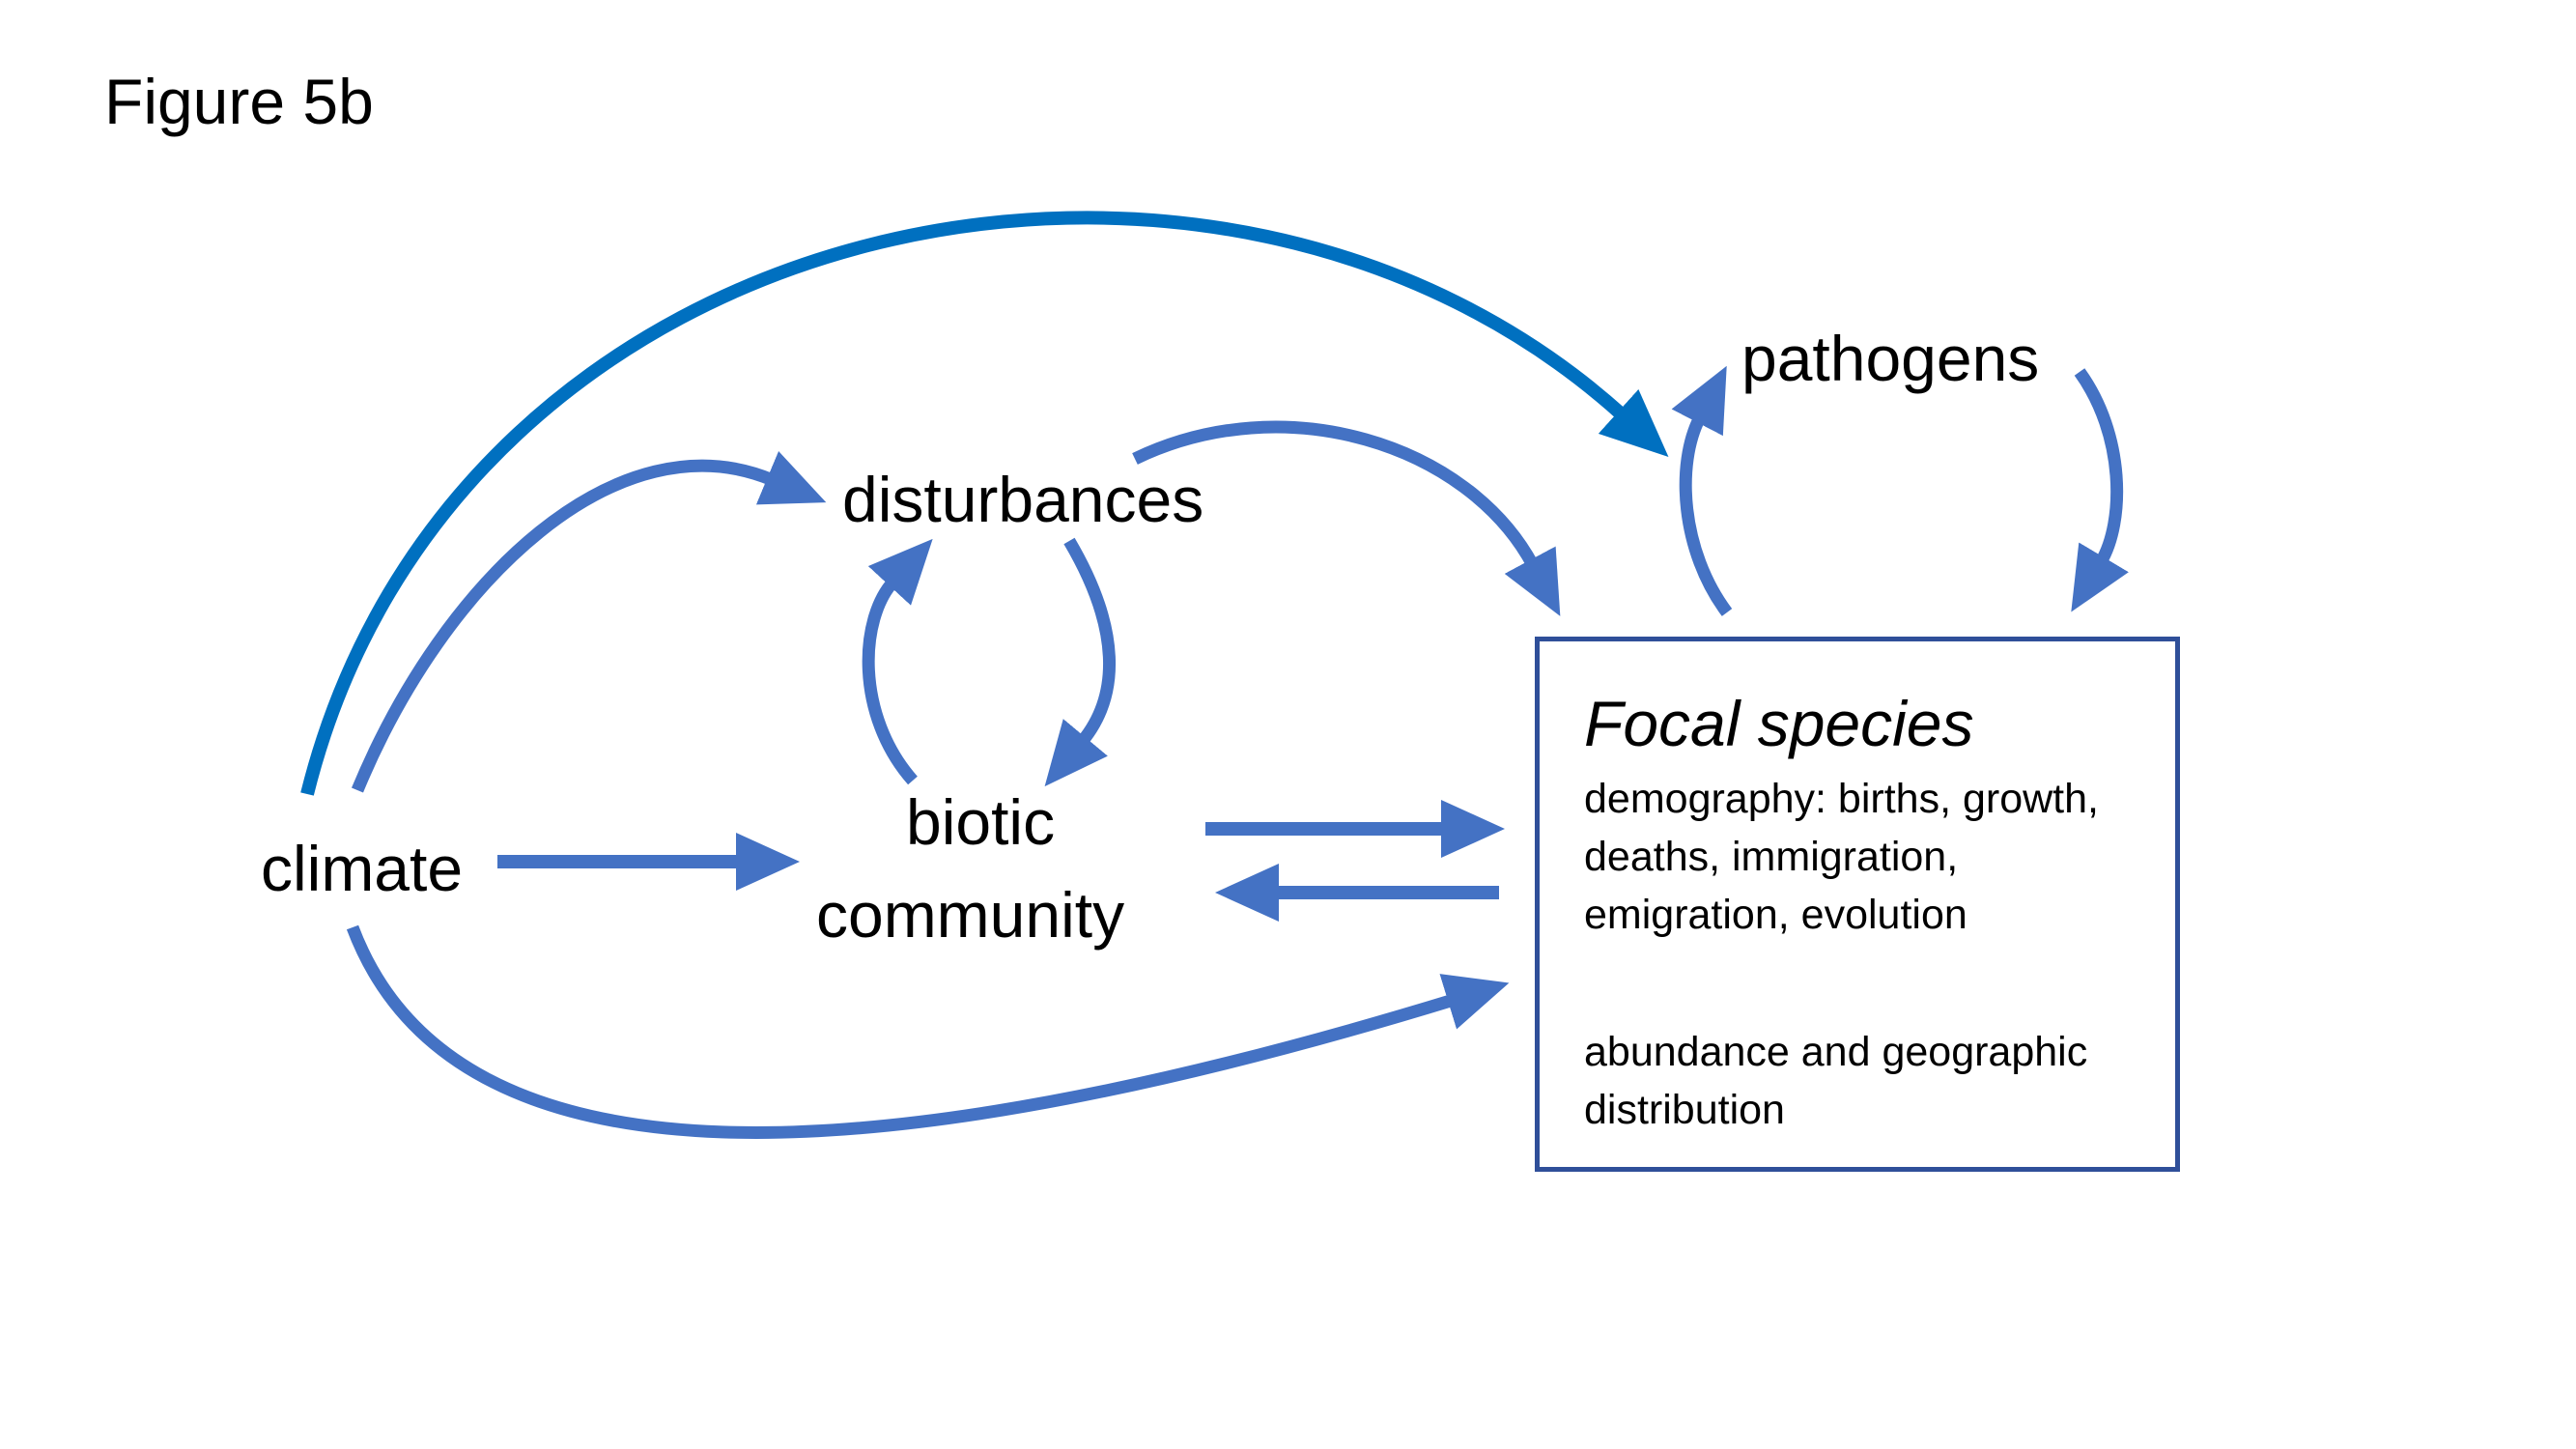  I want to click on focal-species-title: Focal species, so click(1779, 723).